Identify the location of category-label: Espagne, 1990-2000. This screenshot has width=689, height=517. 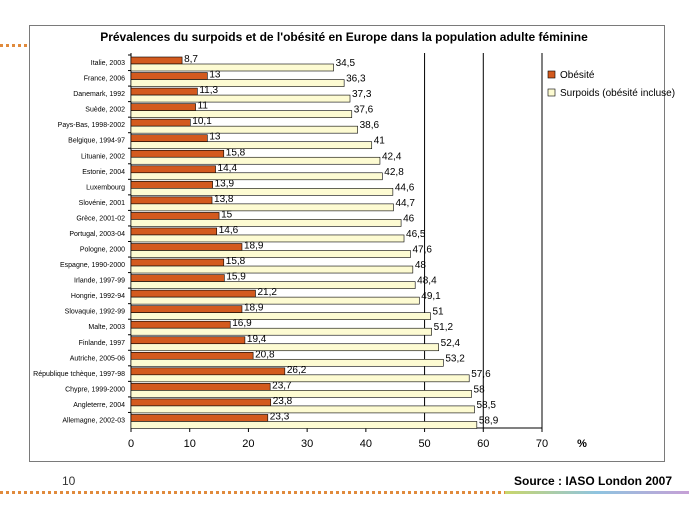
(92, 265).